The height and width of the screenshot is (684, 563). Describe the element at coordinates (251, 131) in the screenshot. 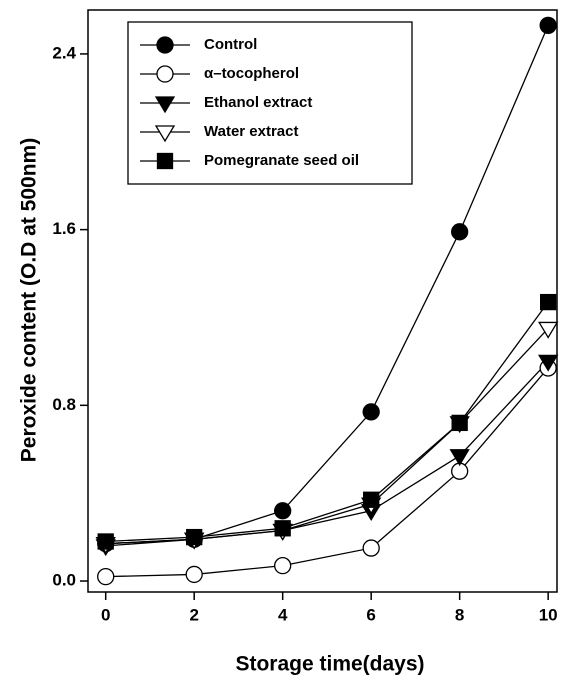

I see `legend-label: Water extract` at that location.